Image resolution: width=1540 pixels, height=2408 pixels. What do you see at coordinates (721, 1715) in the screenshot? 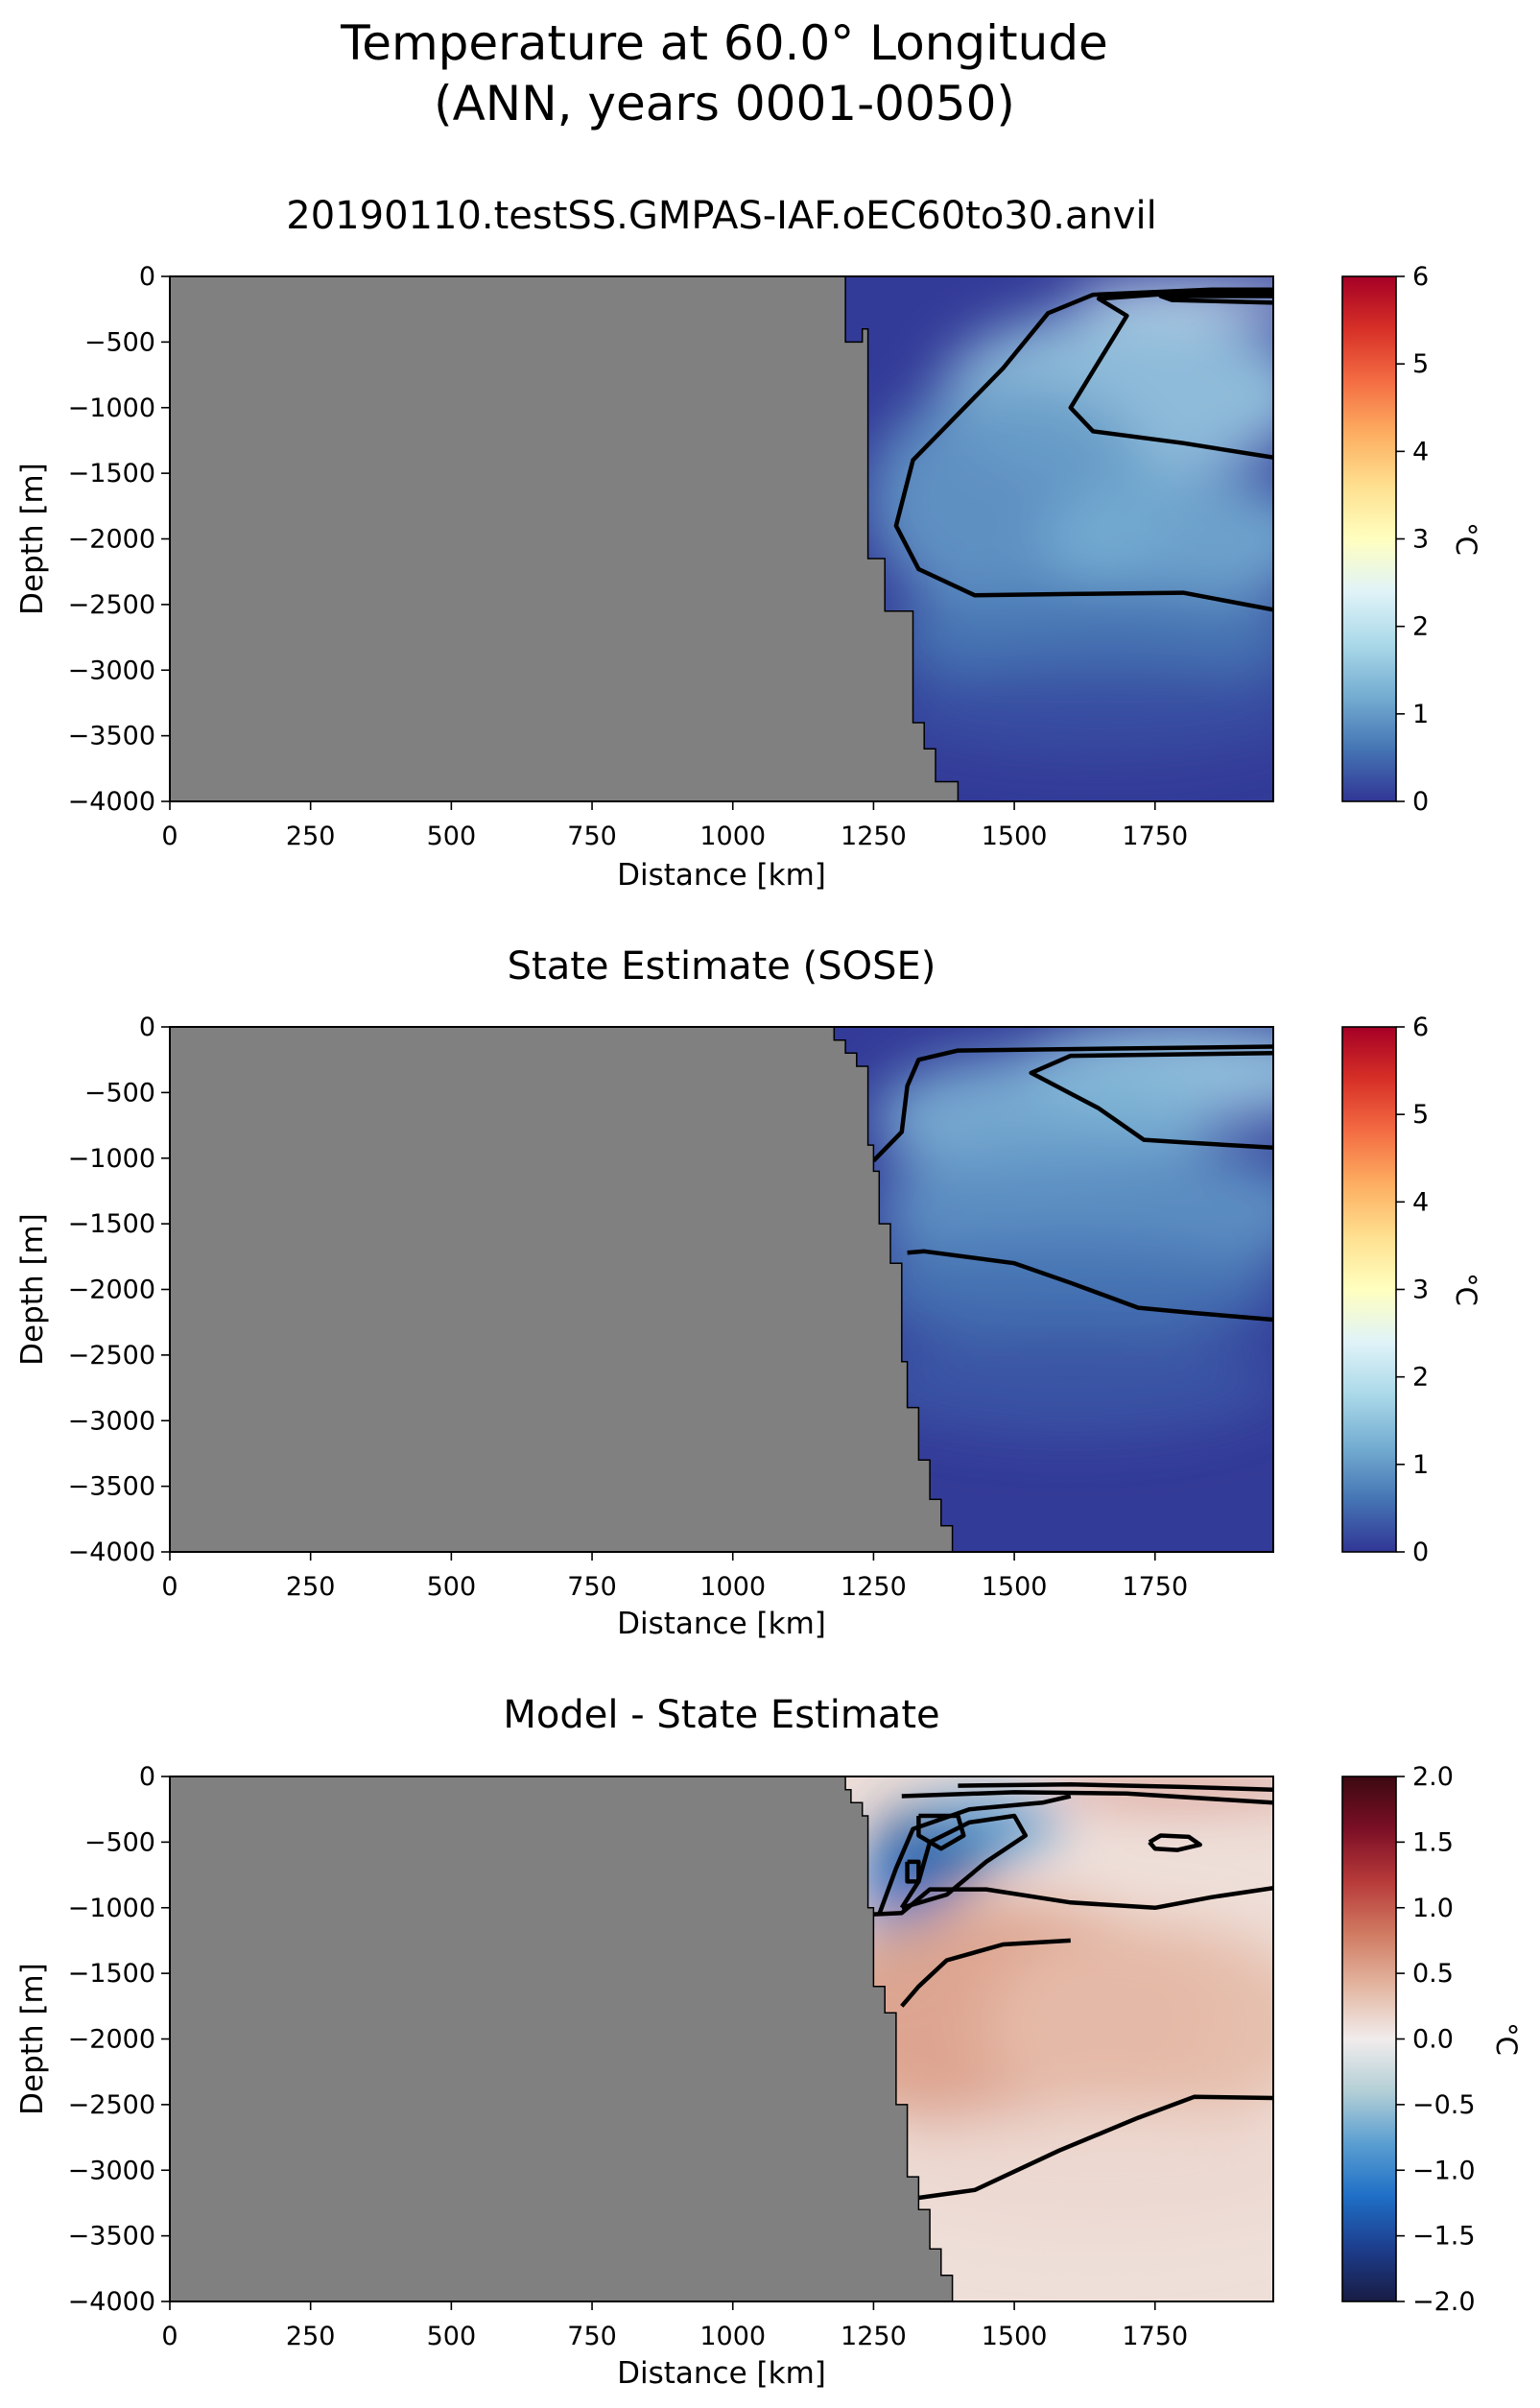
I see `panel-title: Model - State Estimate` at bounding box center [721, 1715].